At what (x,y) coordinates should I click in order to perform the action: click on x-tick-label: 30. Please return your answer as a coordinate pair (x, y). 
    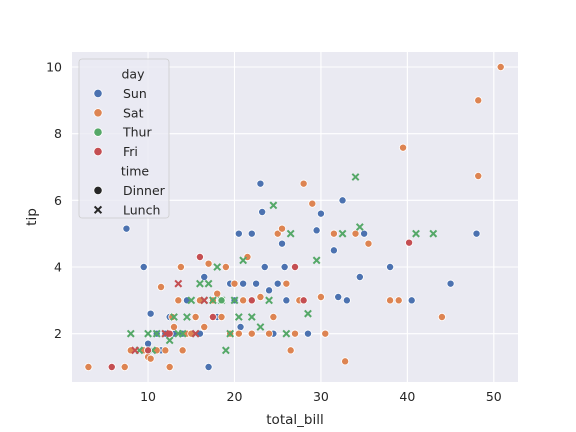
    Looking at the image, I should click on (321, 396).